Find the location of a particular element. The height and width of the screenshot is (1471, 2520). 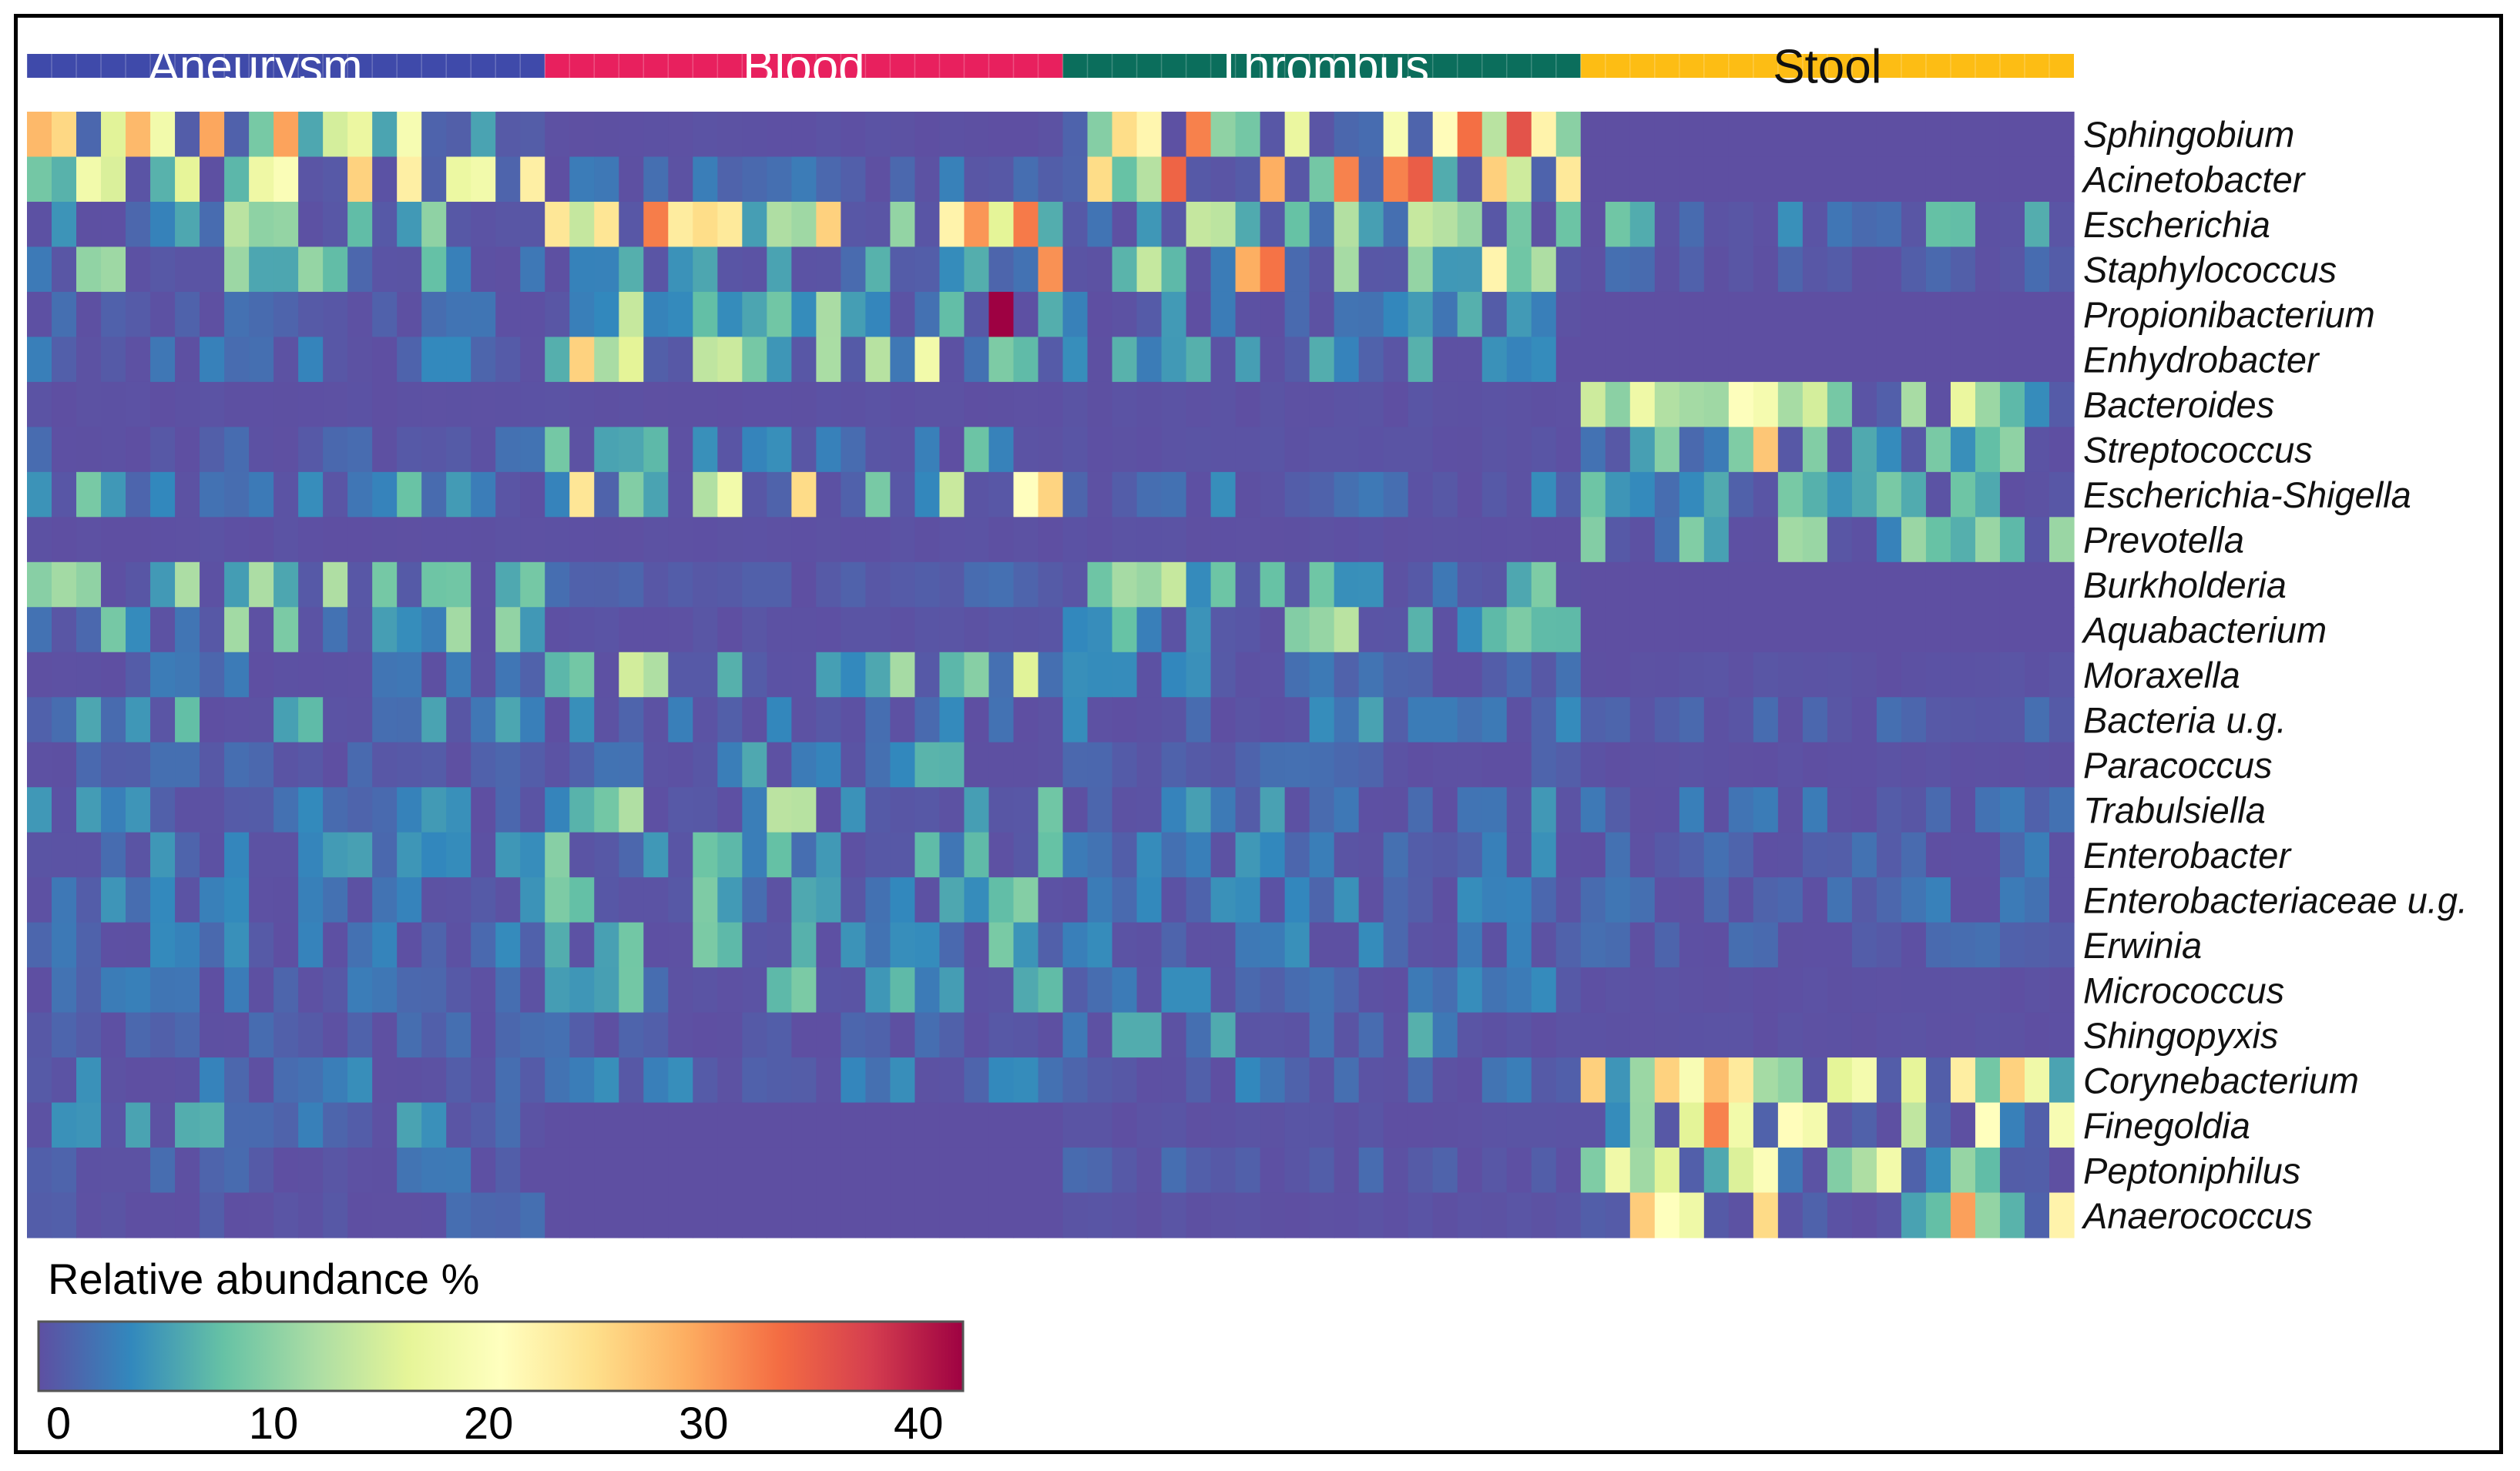

group-label-aneurysm: Aneurysm is located at coordinates (256, 67).